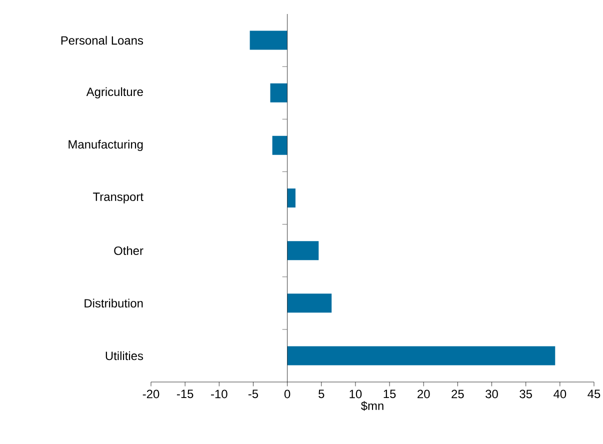 The height and width of the screenshot is (444, 603). I want to click on x-tick-label: 0, so click(287, 394).